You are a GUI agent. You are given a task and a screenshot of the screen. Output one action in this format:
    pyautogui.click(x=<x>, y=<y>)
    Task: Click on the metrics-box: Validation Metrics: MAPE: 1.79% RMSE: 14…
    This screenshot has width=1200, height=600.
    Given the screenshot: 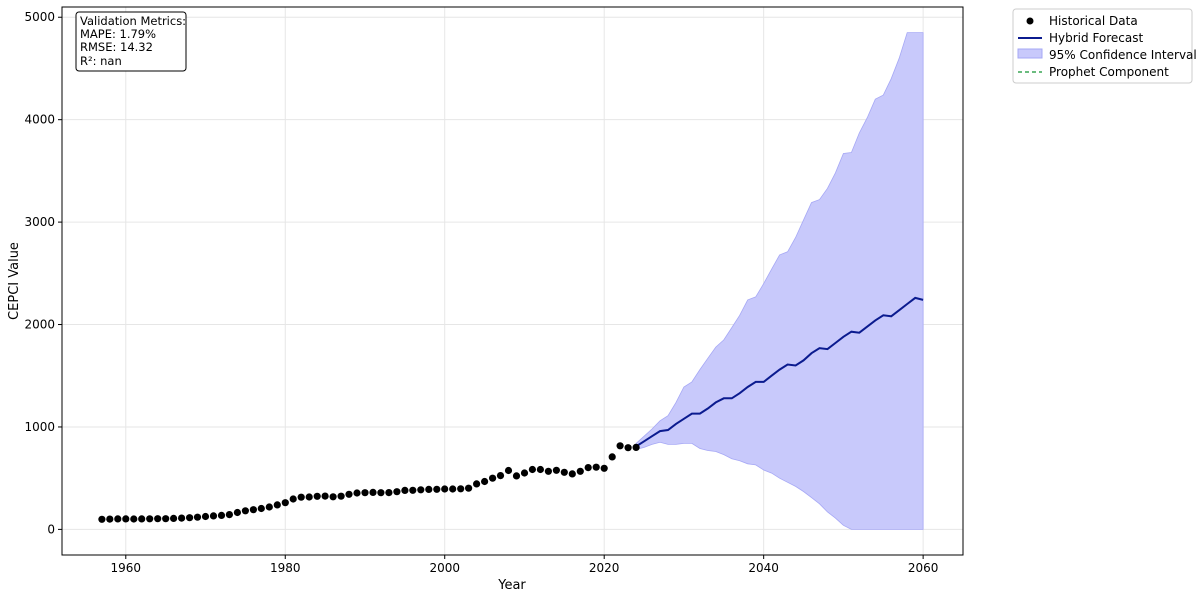 What is the action you would take?
    pyautogui.click(x=131, y=41)
    